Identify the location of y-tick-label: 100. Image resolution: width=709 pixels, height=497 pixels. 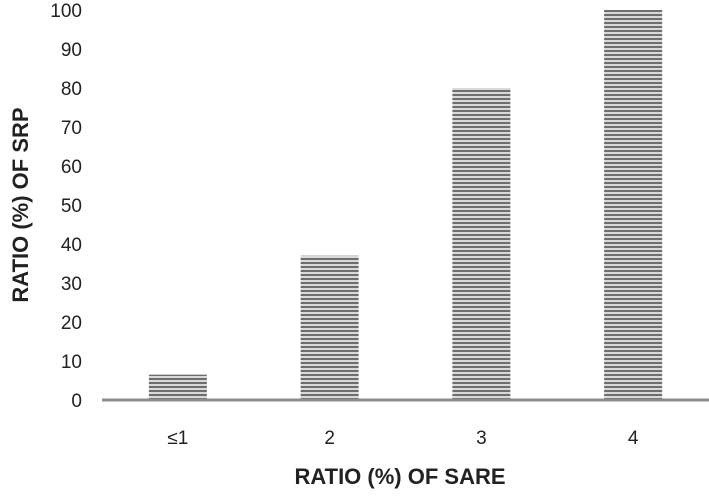
(66, 11).